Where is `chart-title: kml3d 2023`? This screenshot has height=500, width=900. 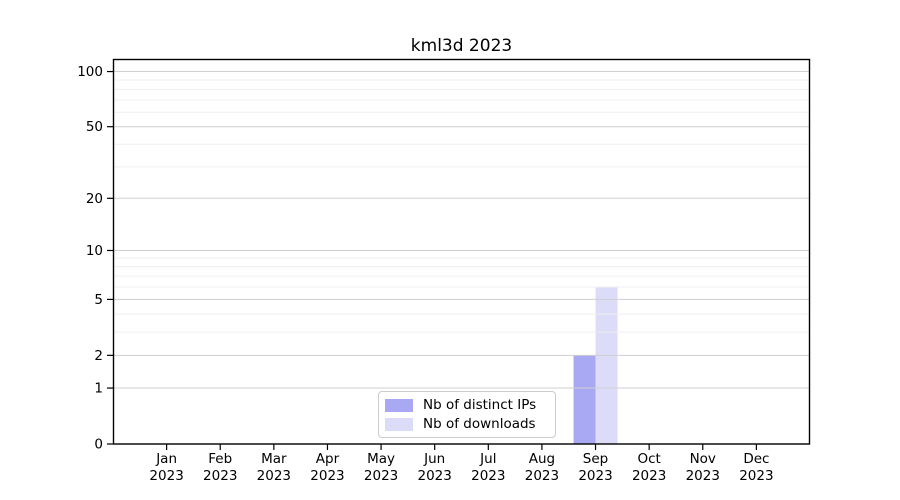
chart-title: kml3d 2023 is located at coordinates (461, 46).